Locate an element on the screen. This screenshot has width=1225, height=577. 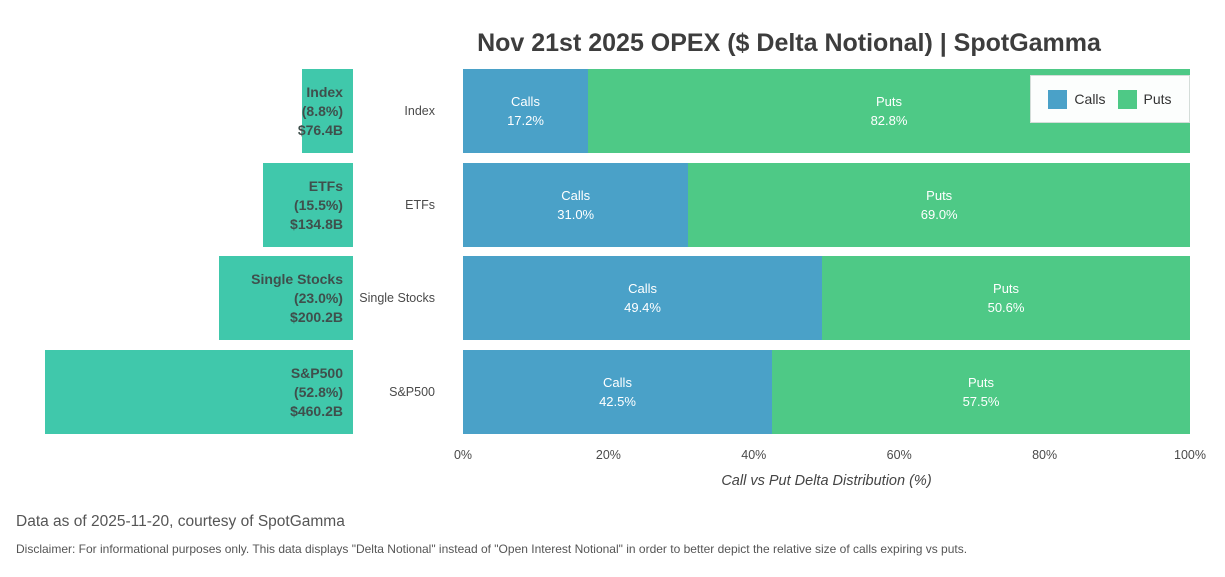
category-label-etfs: ETFs is located at coordinates (420, 205).